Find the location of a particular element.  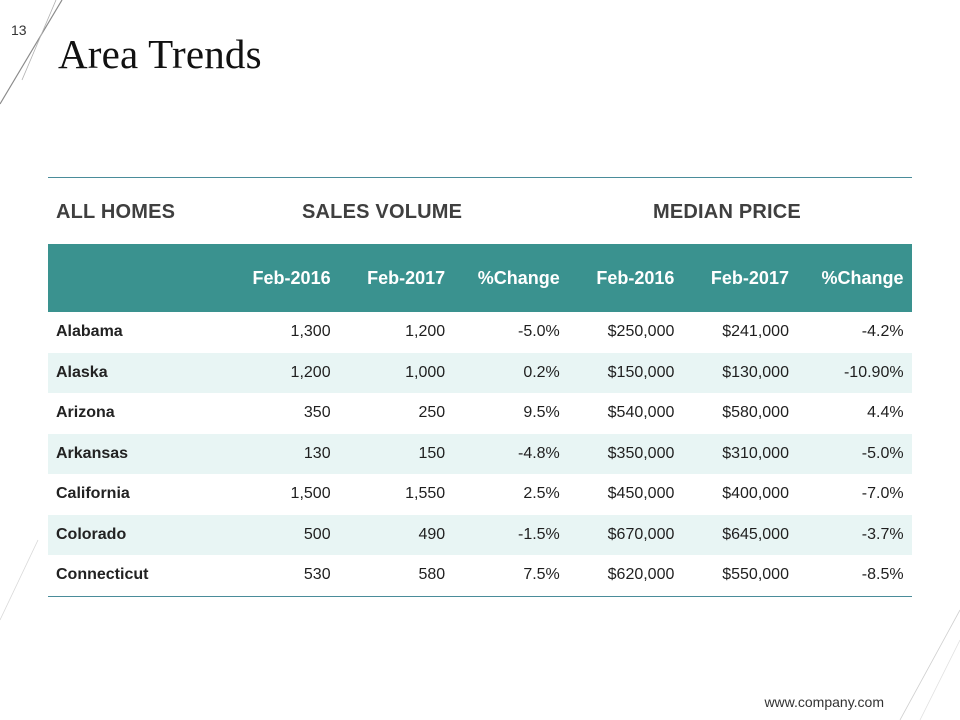

sales-change: 7.5% is located at coordinates (541, 575).